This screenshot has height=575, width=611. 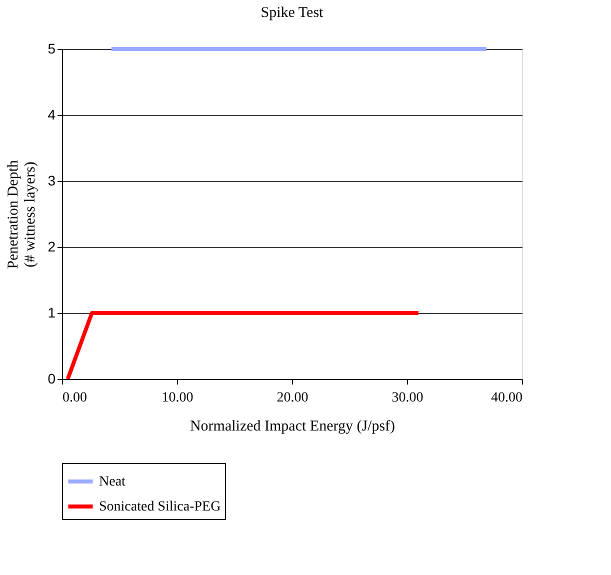 I want to click on y-tick-label: 4, so click(x=52, y=114).